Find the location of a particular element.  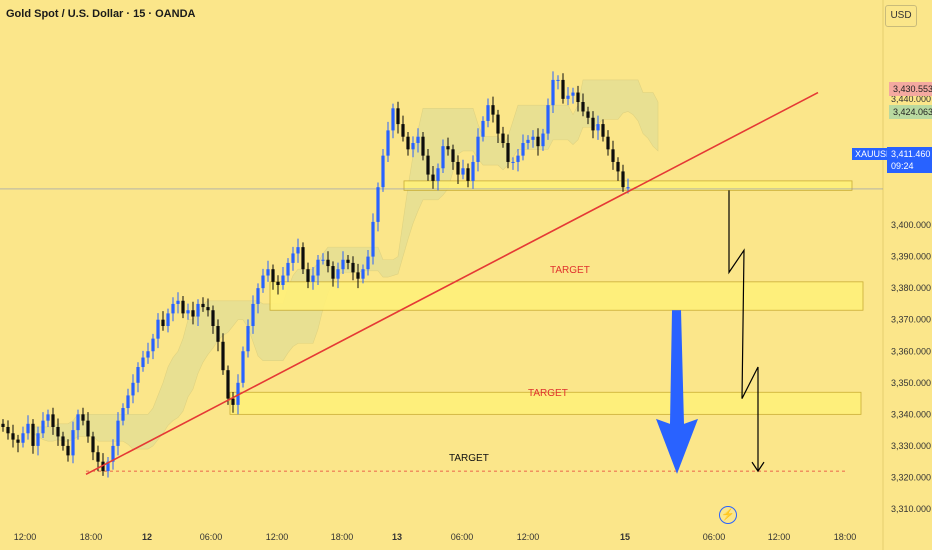

chart-title: Gold Spot / U.S. Dollar · 15 · OANDA is located at coordinates (101, 14).